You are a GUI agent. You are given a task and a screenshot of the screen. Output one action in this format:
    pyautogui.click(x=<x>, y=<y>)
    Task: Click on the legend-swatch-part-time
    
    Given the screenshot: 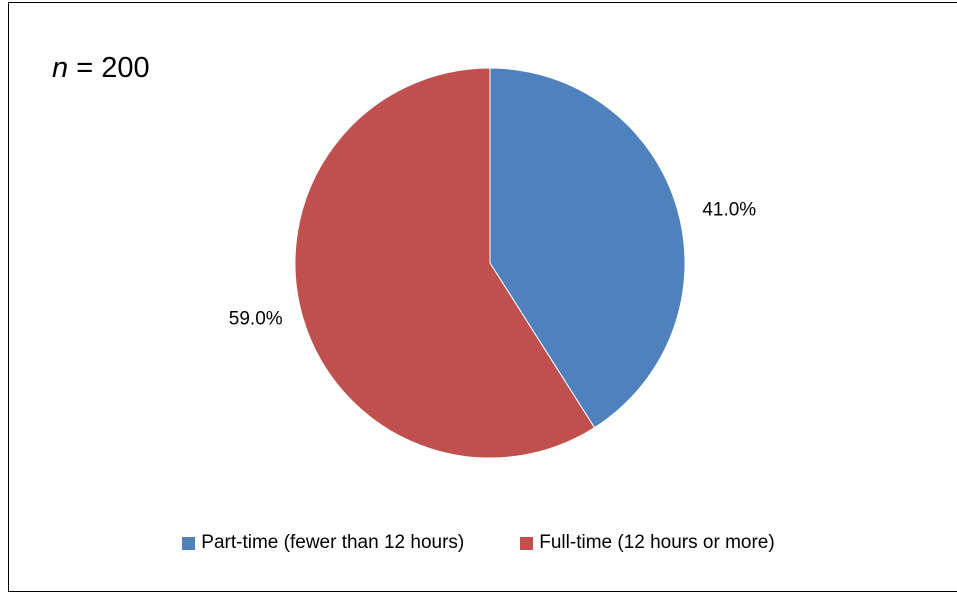 What is the action you would take?
    pyautogui.click(x=188, y=543)
    